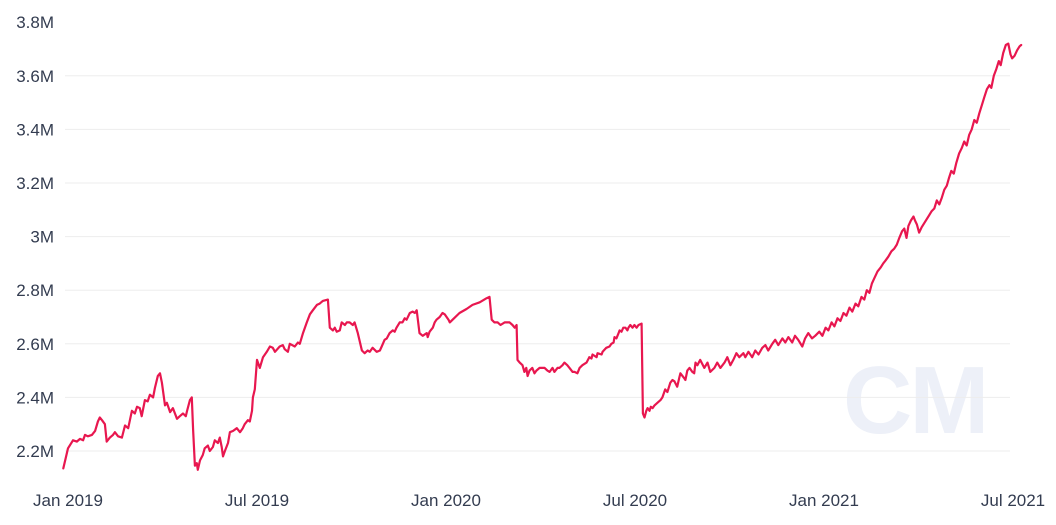 This screenshot has height=525, width=1056. Describe the element at coordinates (635, 500) in the screenshot. I see `x-axis-tick-label: Jul 2020` at that location.